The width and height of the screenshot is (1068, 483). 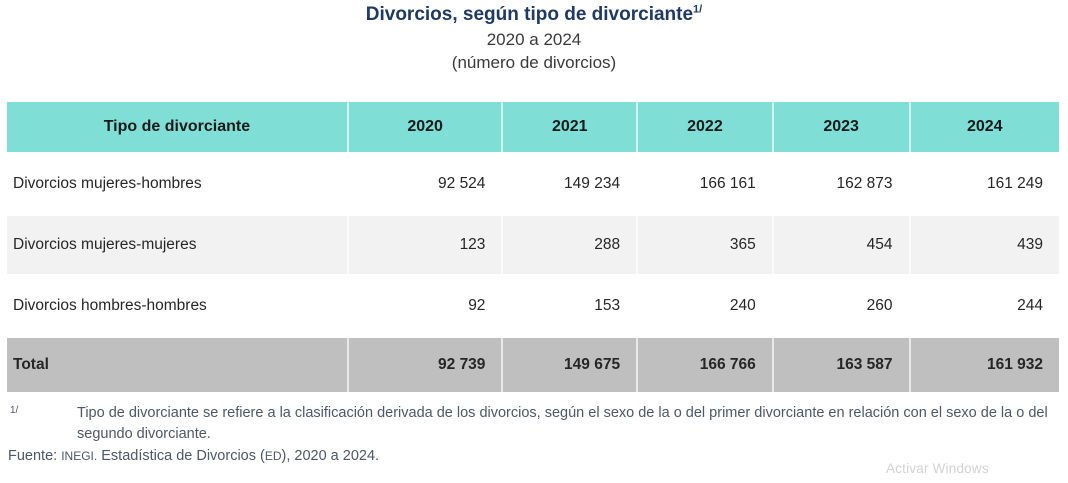 What do you see at coordinates (14, 410) in the screenshot?
I see `footnote-marker: 1/` at bounding box center [14, 410].